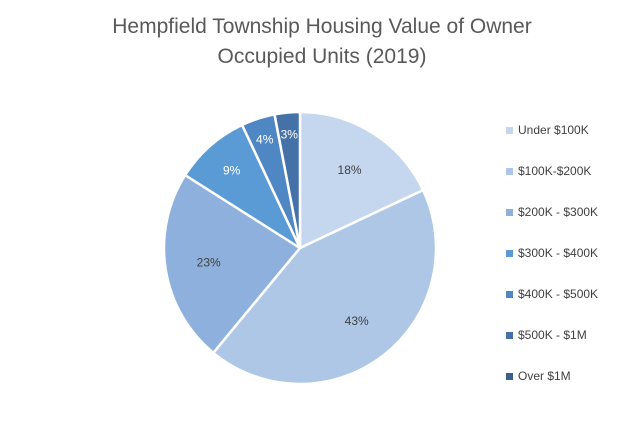 The width and height of the screenshot is (644, 426). Describe the element at coordinates (571, 143) in the screenshot. I see `legend-item-under-100k: Under $100K` at that location.